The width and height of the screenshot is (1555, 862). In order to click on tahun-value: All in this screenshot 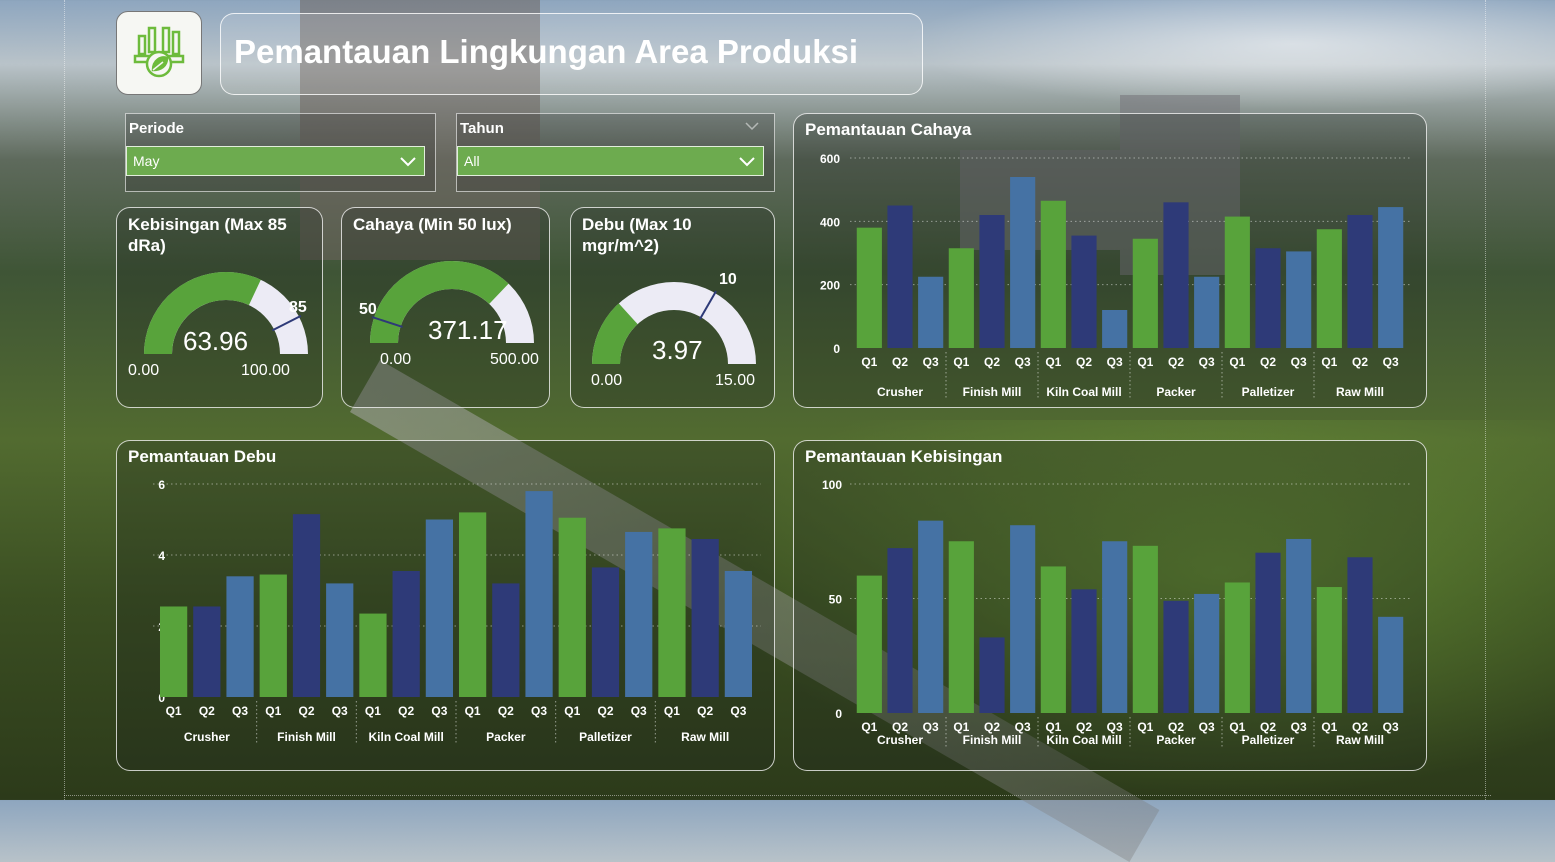, I will do `click(472, 161)`.